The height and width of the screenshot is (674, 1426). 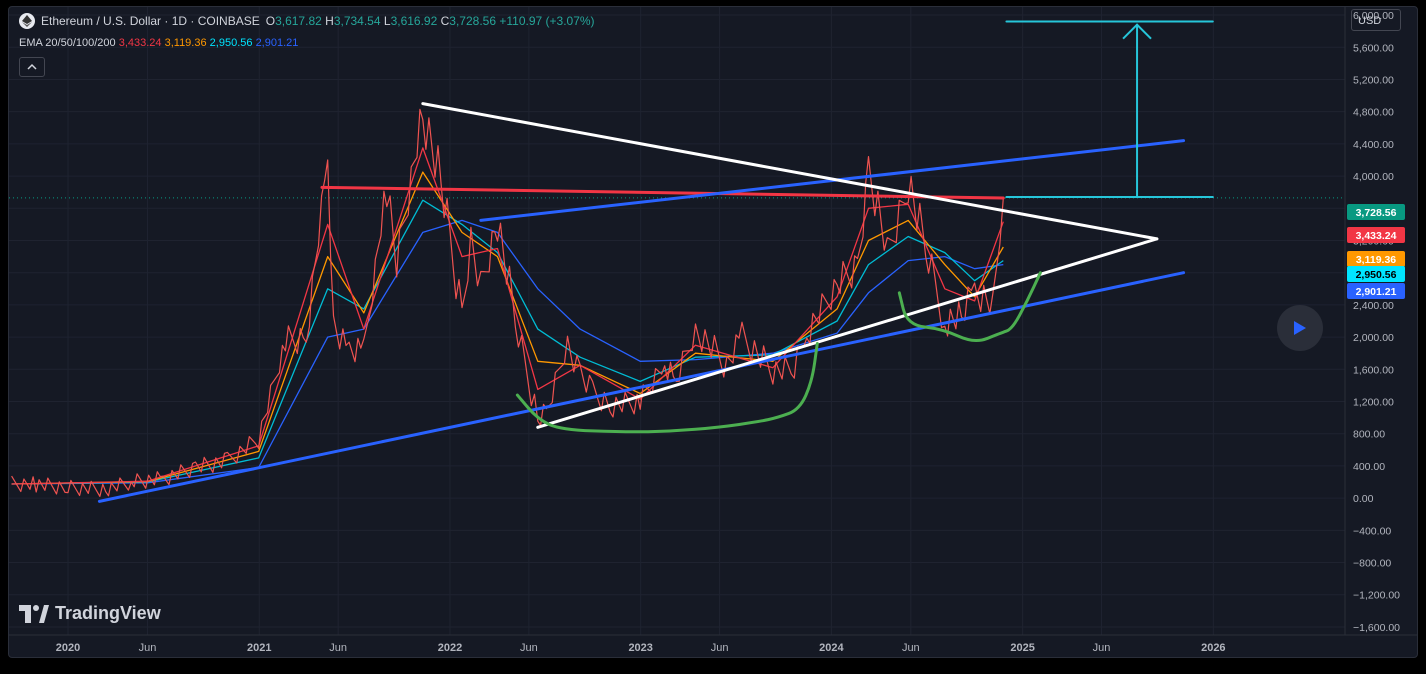 I want to click on price-badge-label: 3,728.56, so click(x=1376, y=213).